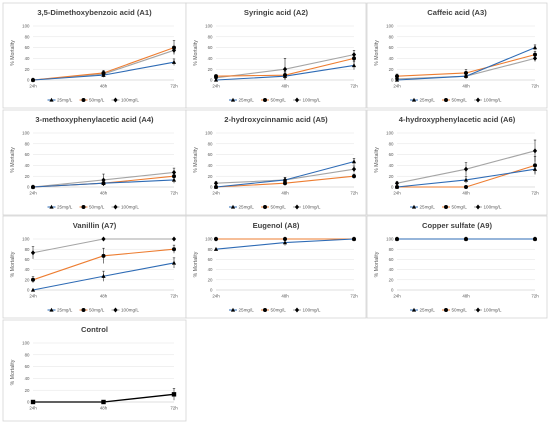 The height and width of the screenshot is (424, 550). I want to click on chart-title: 4-hydroxyphenylacetic acid (A6), so click(457, 119).